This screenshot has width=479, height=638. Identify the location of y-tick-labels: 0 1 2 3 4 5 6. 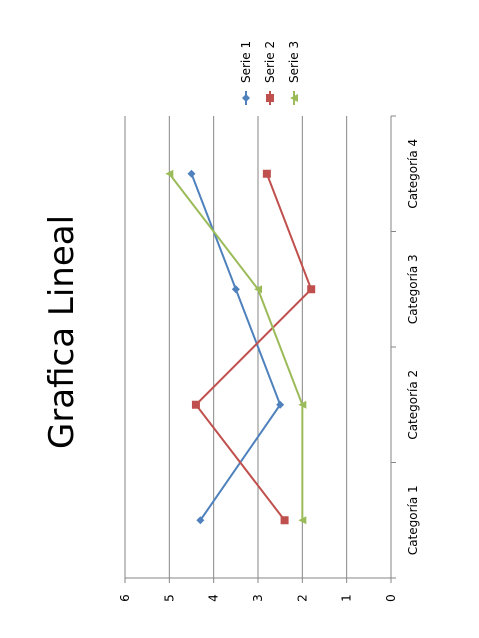
(258, 598).